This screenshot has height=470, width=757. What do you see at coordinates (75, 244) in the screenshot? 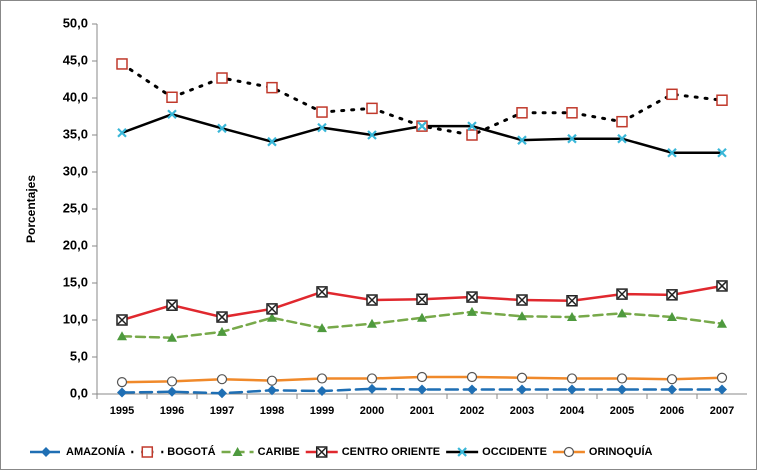
I see `y-tick-label: 20,0` at bounding box center [75, 244].